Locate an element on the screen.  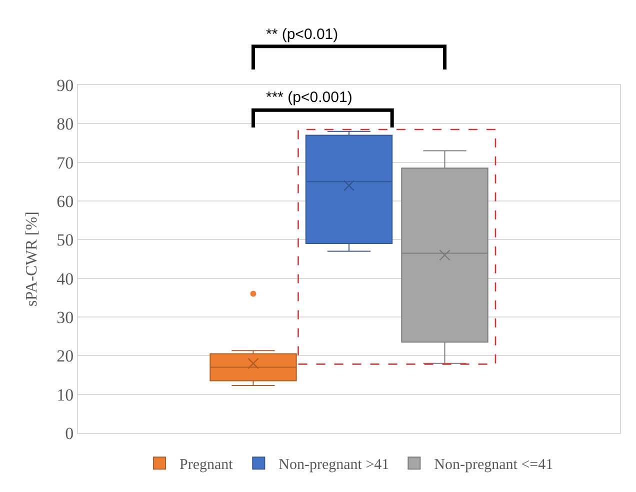
y-tick-label: 70 is located at coordinates (65, 162).